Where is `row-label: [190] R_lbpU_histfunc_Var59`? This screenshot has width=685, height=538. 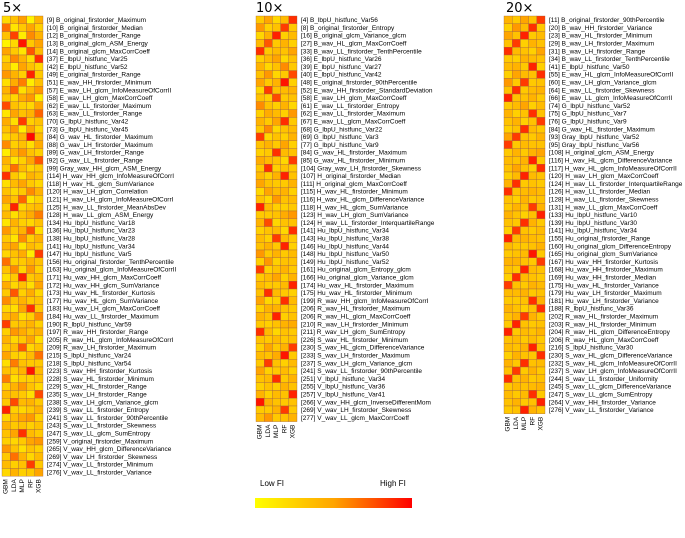
row-label: [190] R_lbpU_histfunc_Var59 is located at coordinates (89, 324).